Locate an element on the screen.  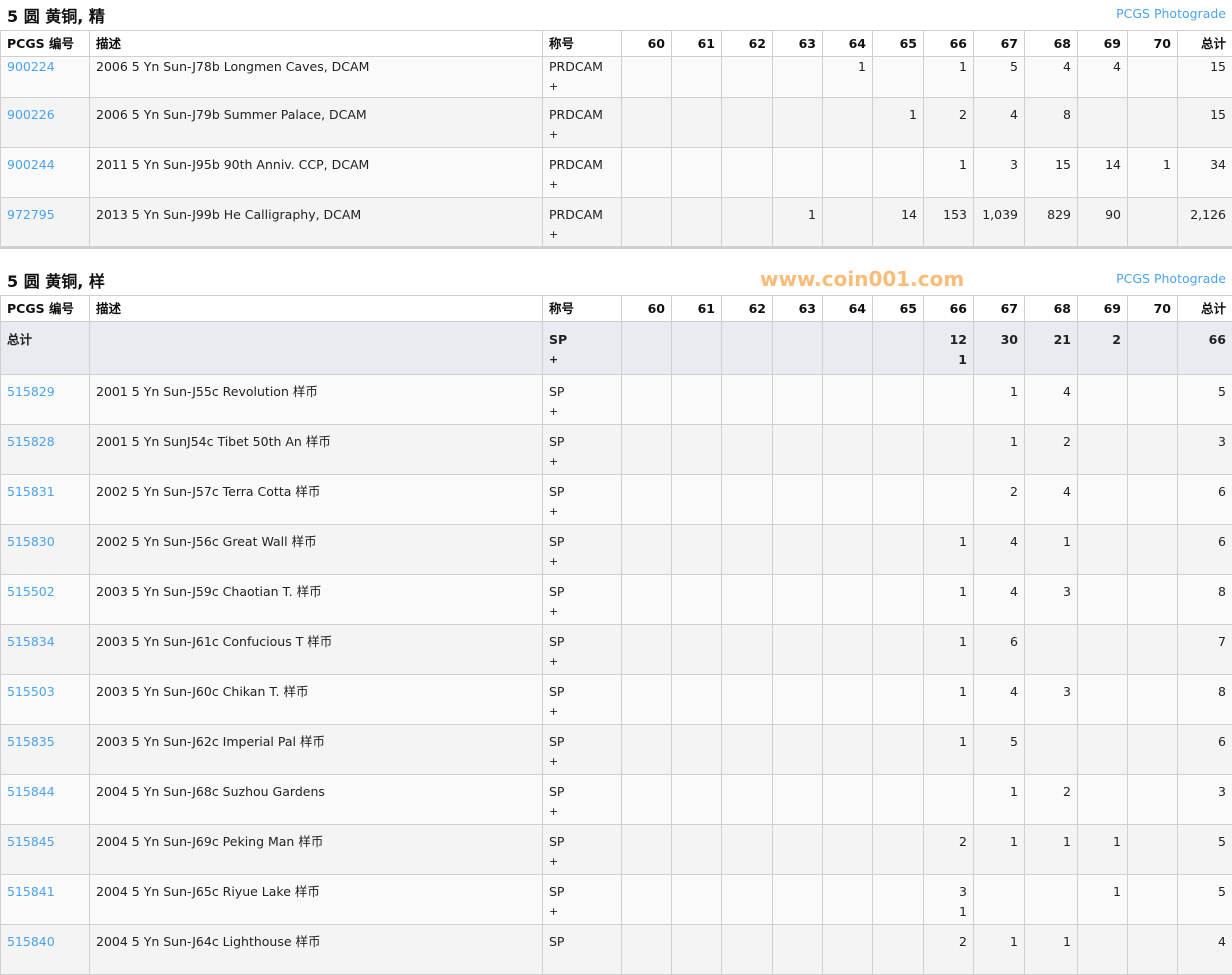
pcgs-number-link: 515828 is located at coordinates (31, 441).